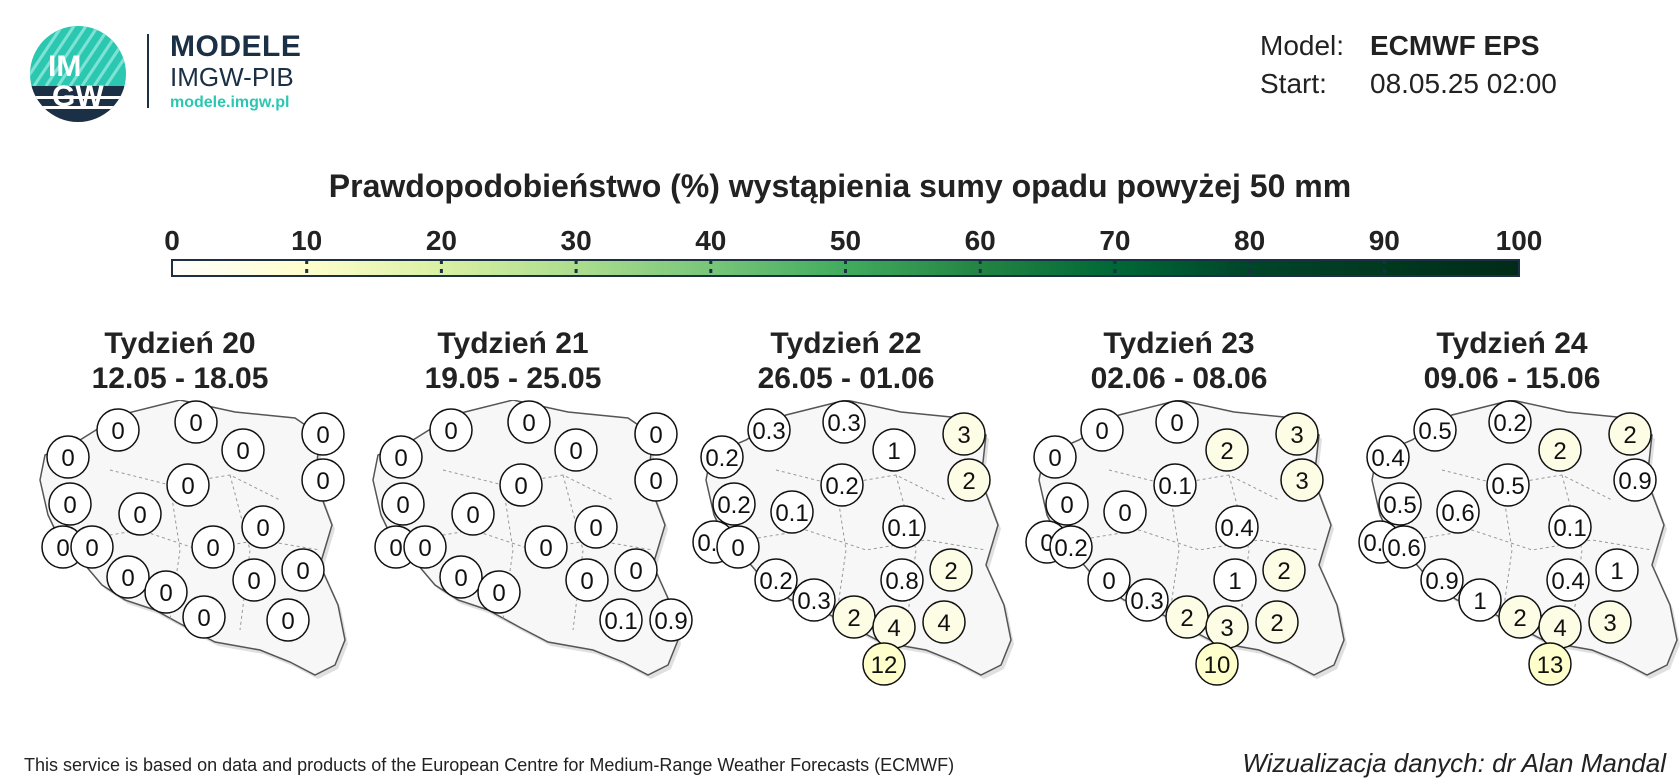 The width and height of the screenshot is (1680, 780). What do you see at coordinates (513, 361) in the screenshot?
I see `week-title: Tydzień 21 19.05 - 25.05` at bounding box center [513, 361].